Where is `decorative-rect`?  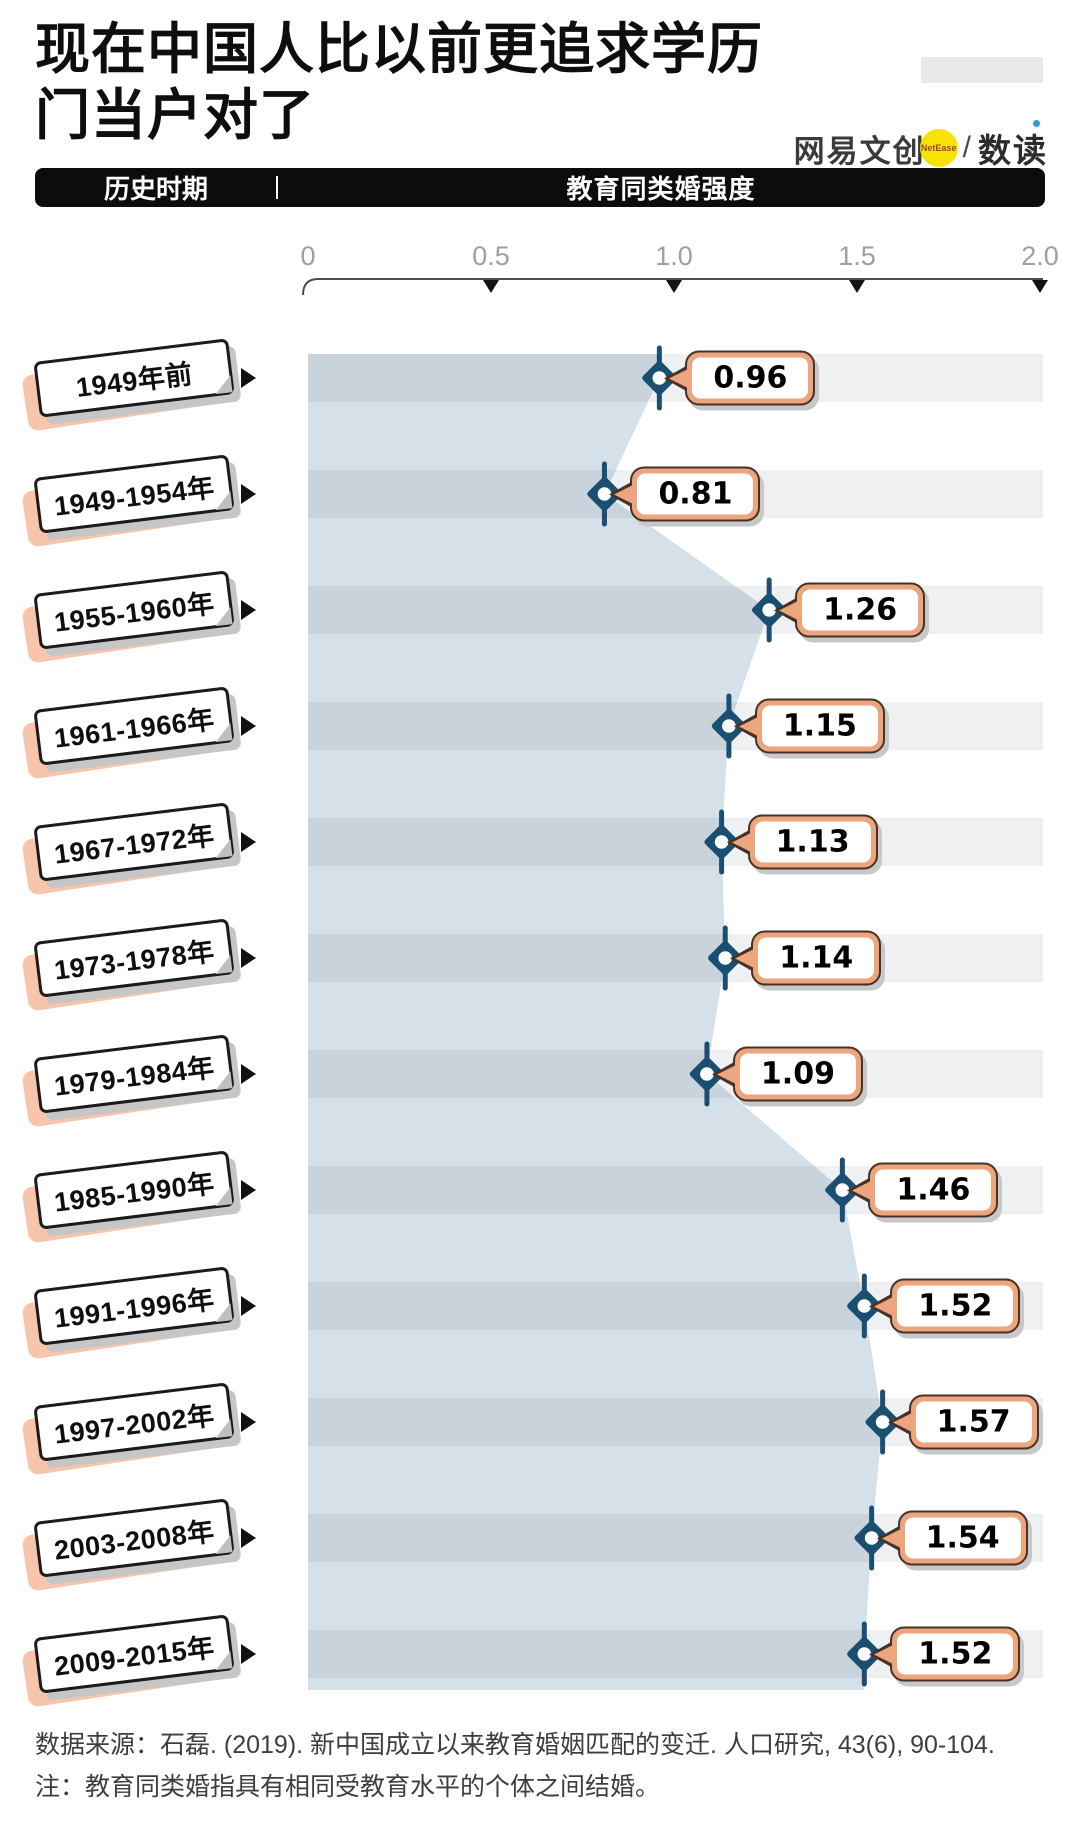 decorative-rect is located at coordinates (982, 70).